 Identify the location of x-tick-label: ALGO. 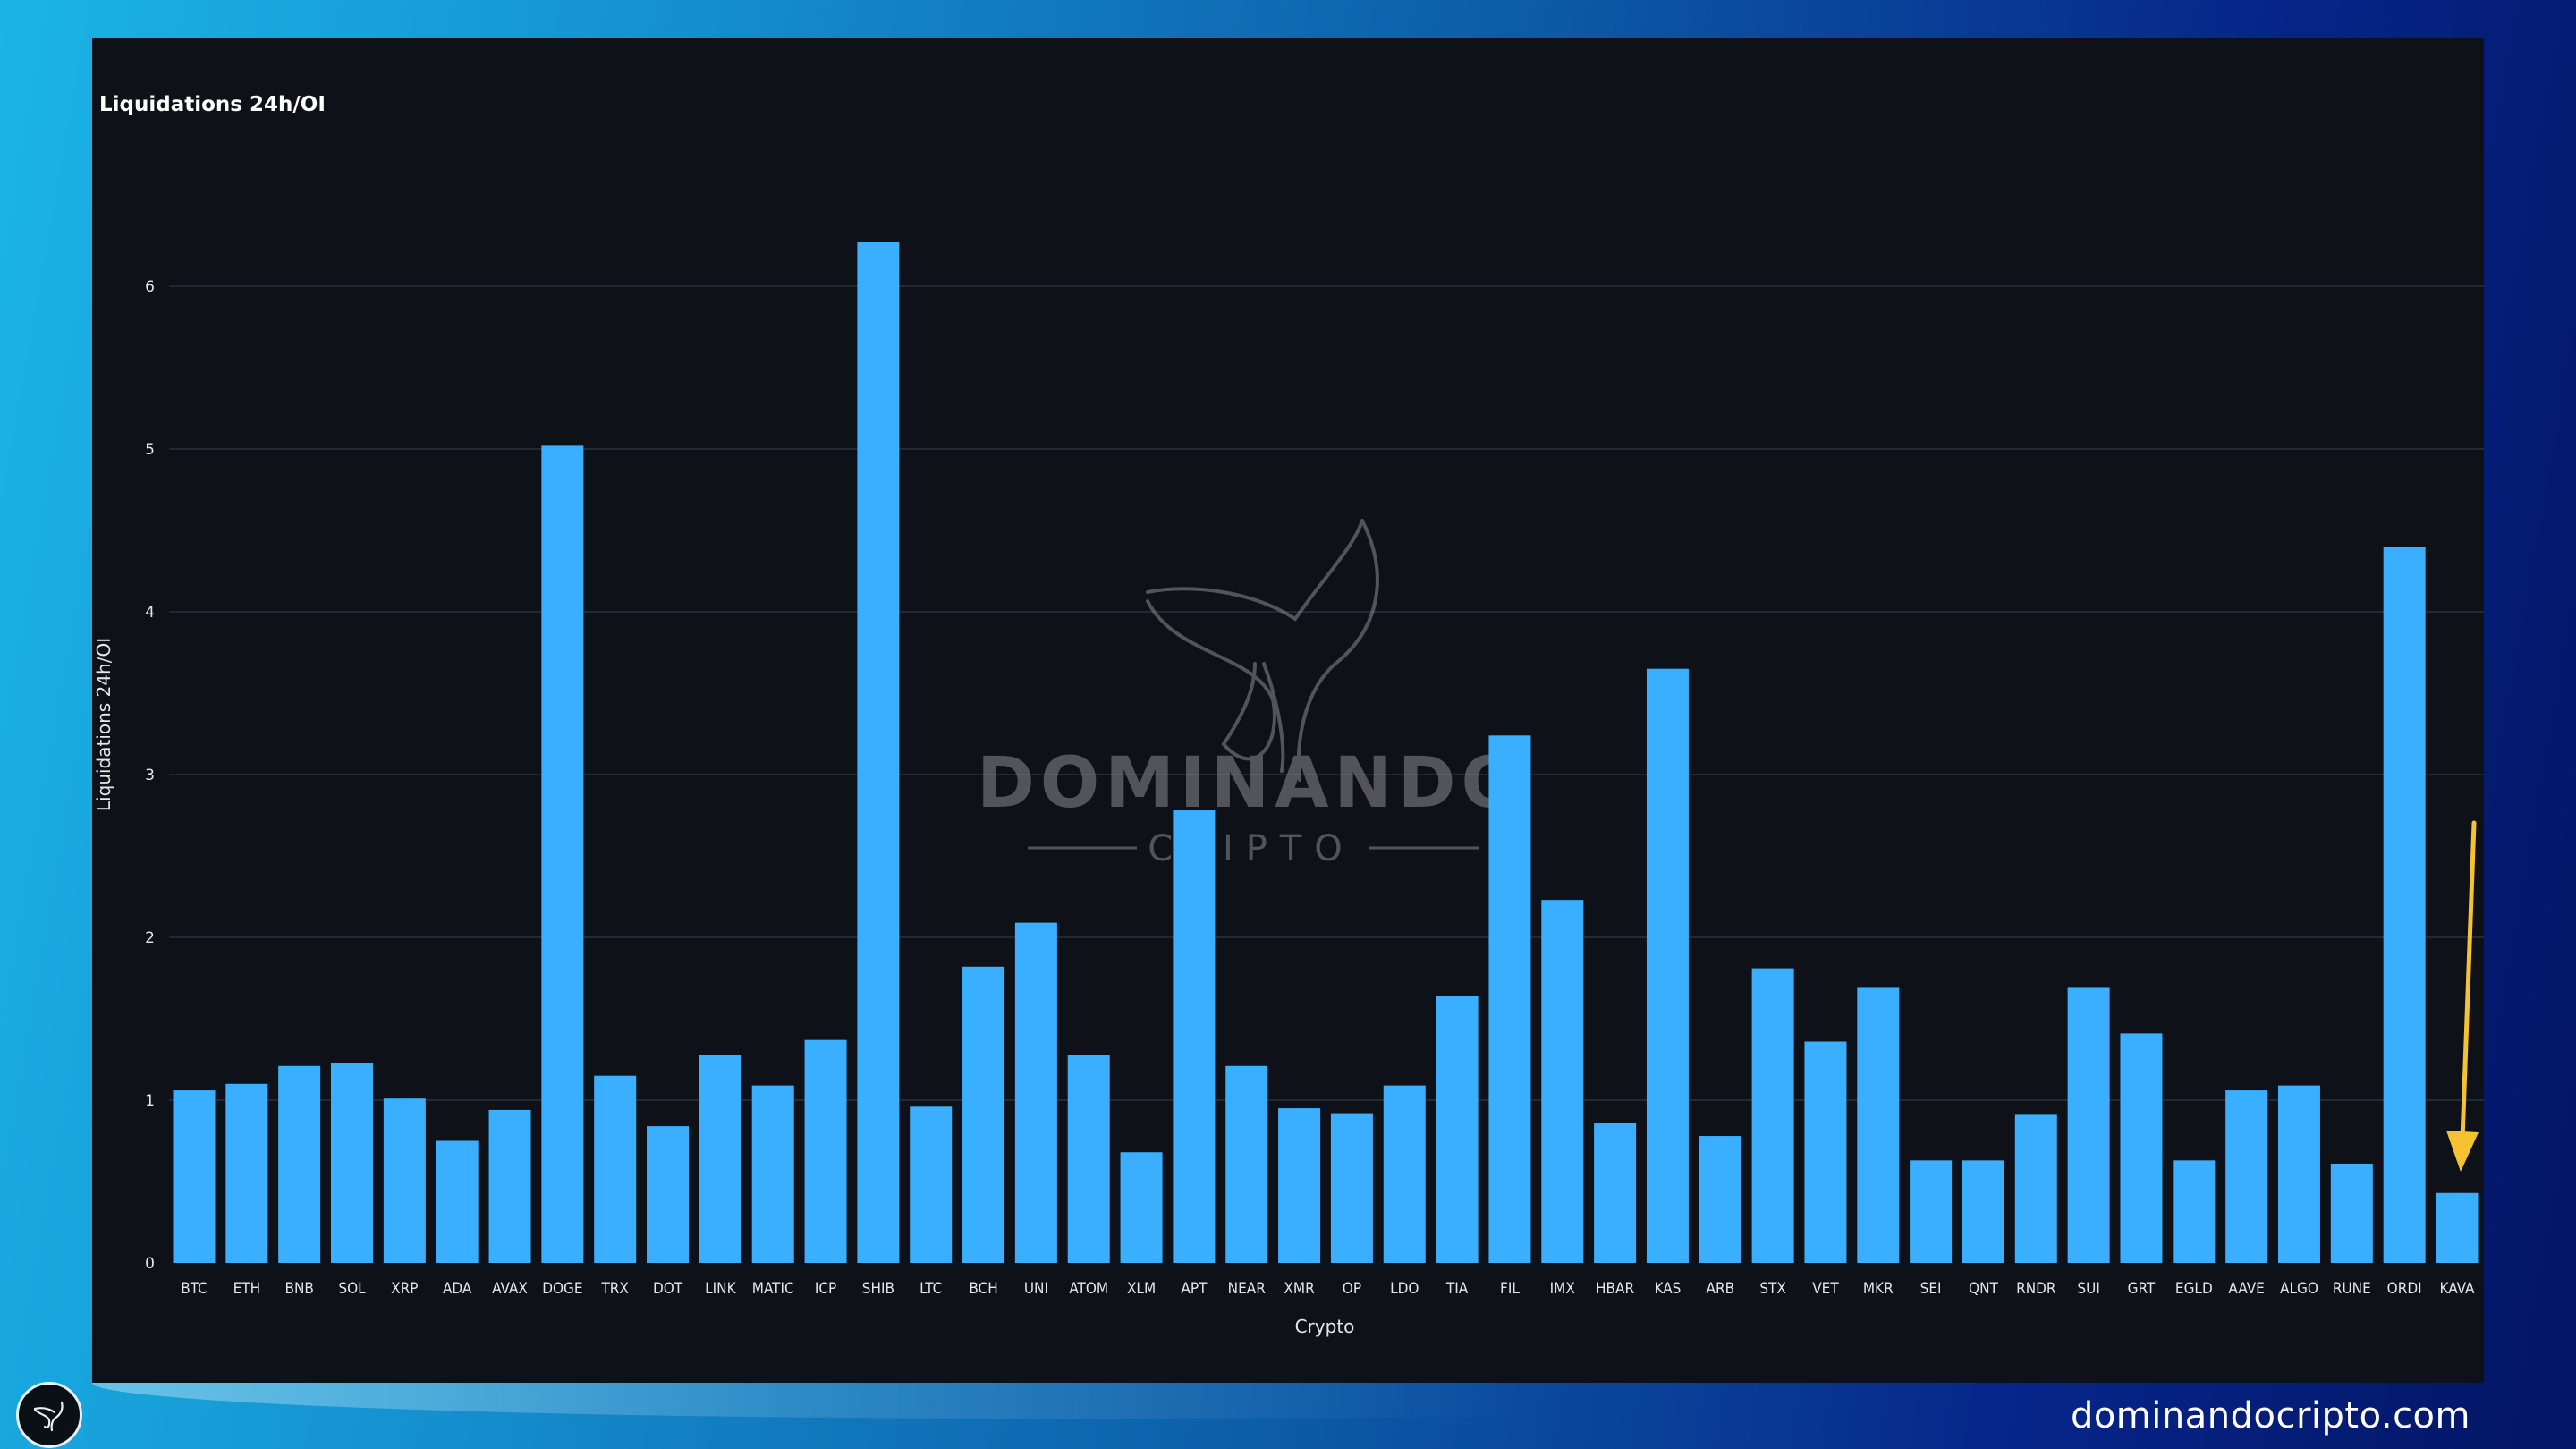
(2299, 1289).